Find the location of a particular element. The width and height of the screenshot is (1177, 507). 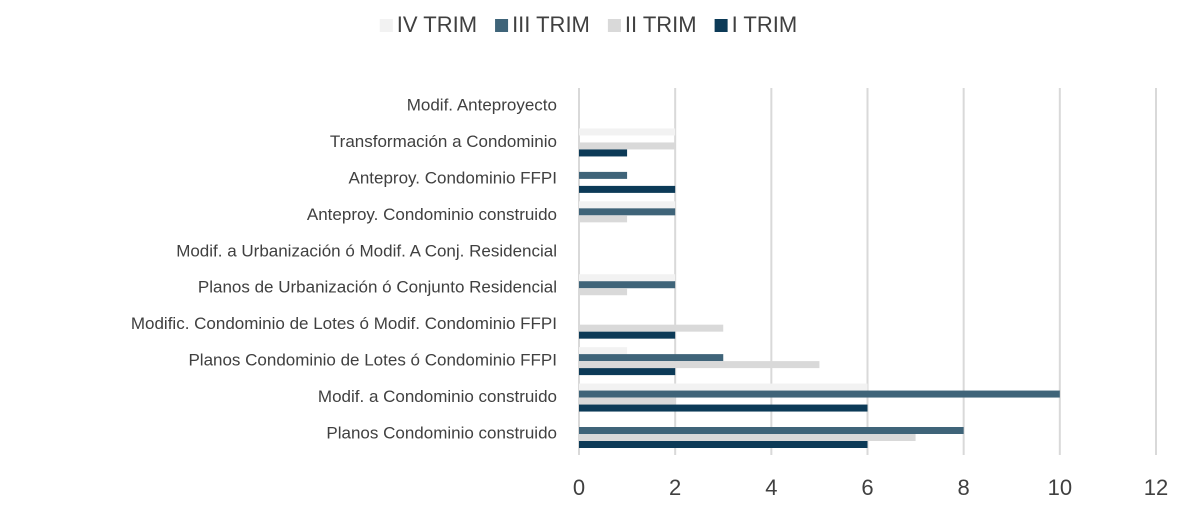

category-label: Anteproy. Condominio construido is located at coordinates (432, 214).